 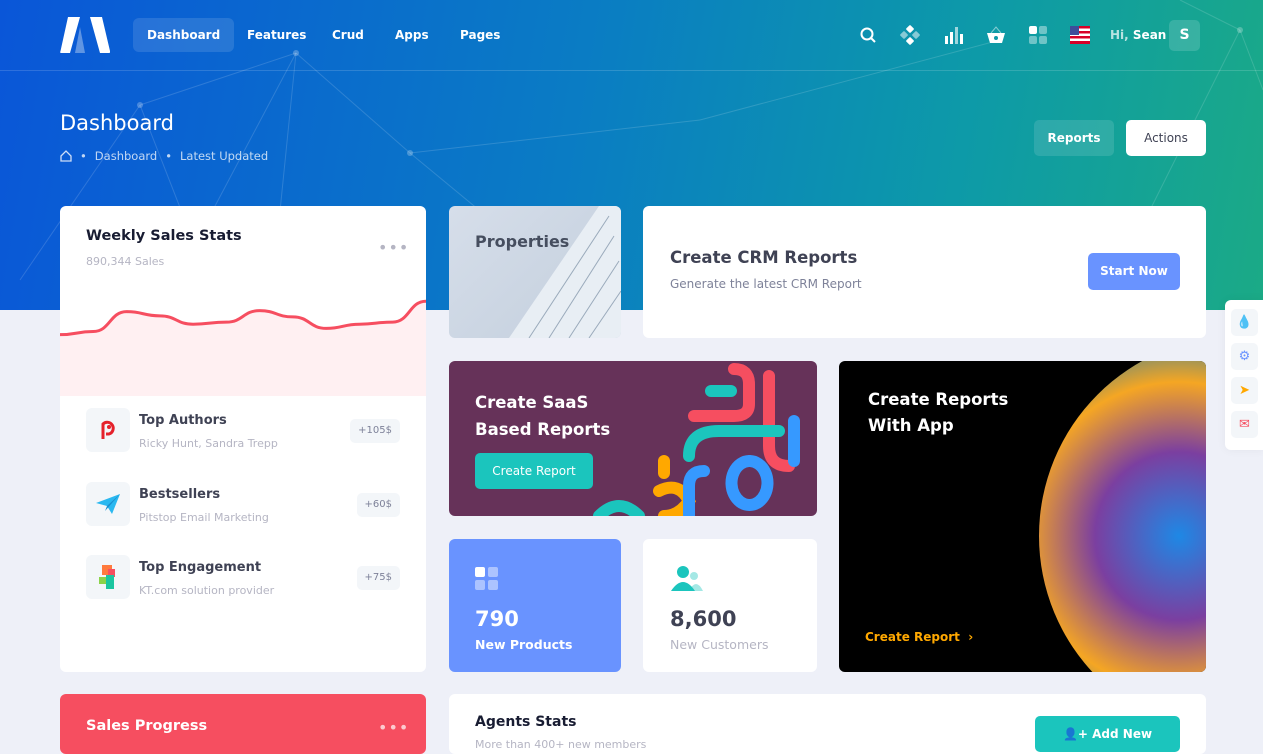 What do you see at coordinates (542, 416) in the screenshot?
I see `saas-title: Create SaaS Based Reports` at bounding box center [542, 416].